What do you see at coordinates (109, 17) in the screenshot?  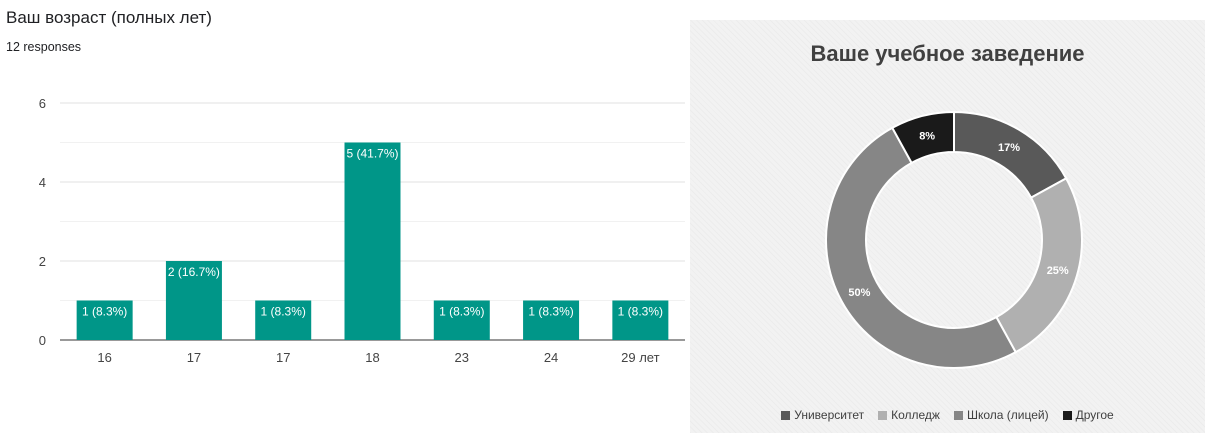 I see `bar-chart-title: Ваш возраст (полных лет)` at bounding box center [109, 17].